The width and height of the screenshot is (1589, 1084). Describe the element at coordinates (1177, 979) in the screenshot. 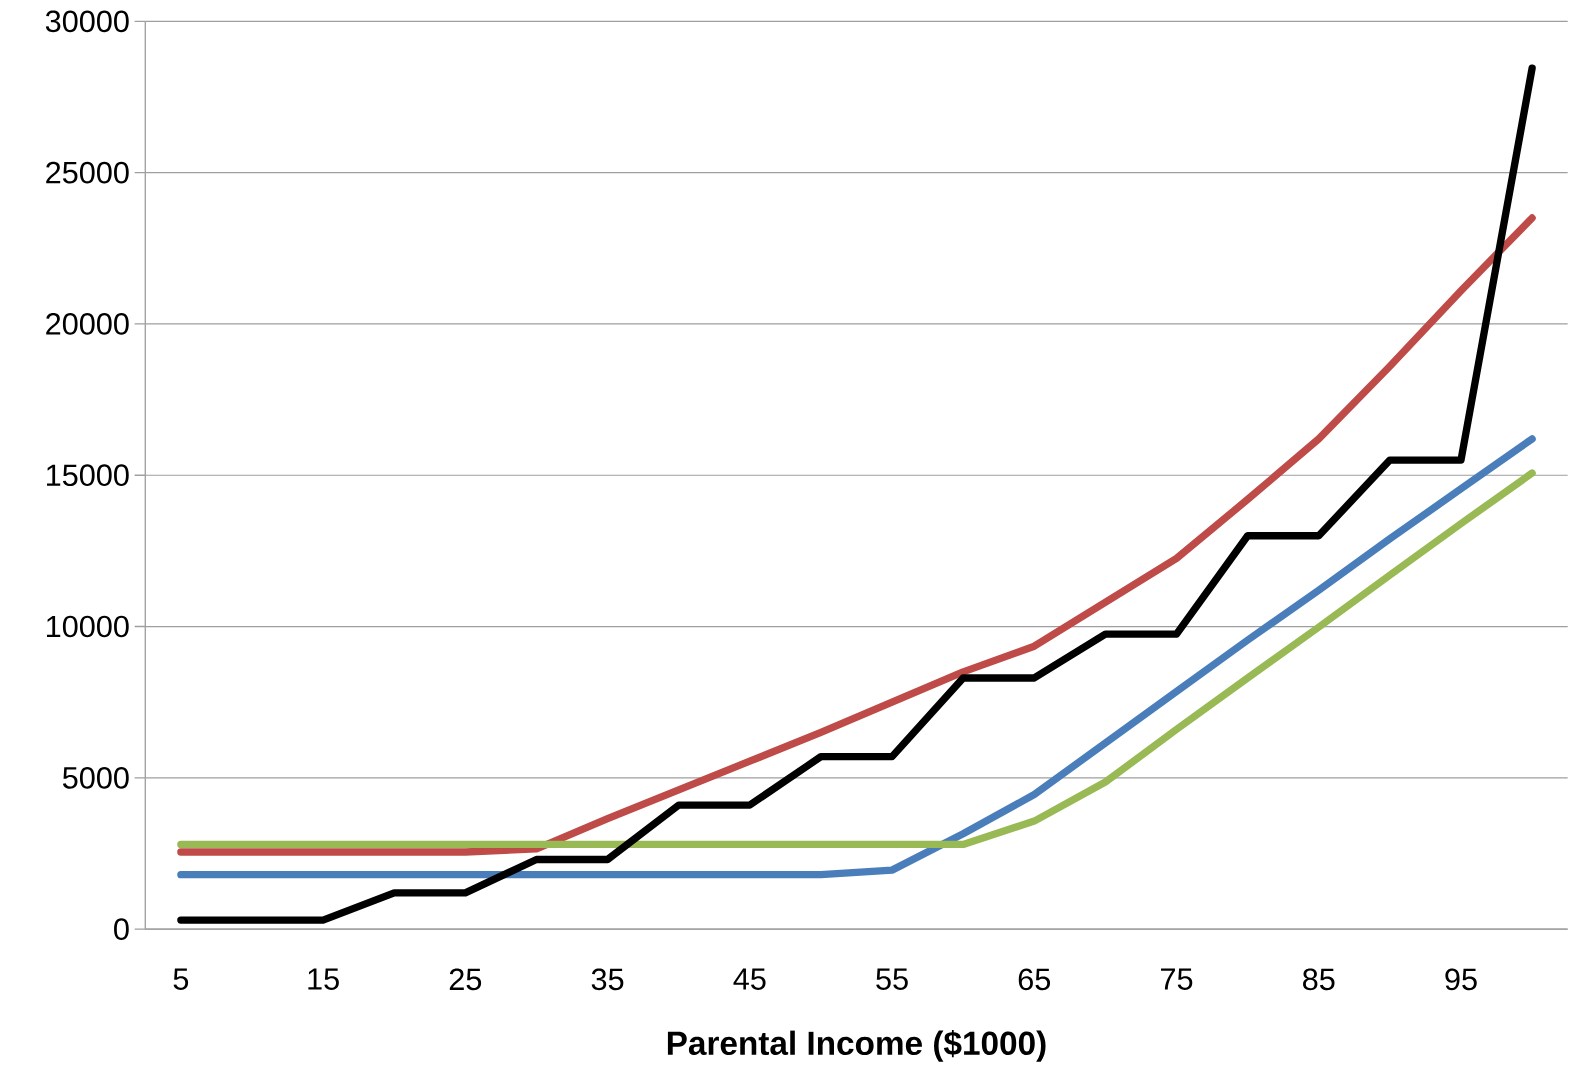

I see `x-tick-label: 75` at that location.